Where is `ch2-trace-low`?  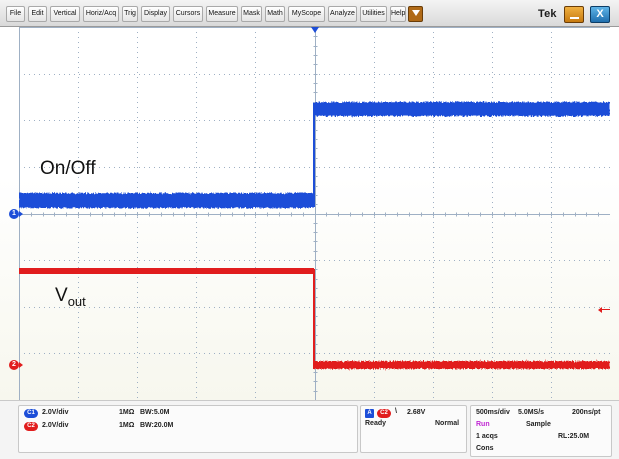
ch2-trace-low is located at coordinates (462, 365).